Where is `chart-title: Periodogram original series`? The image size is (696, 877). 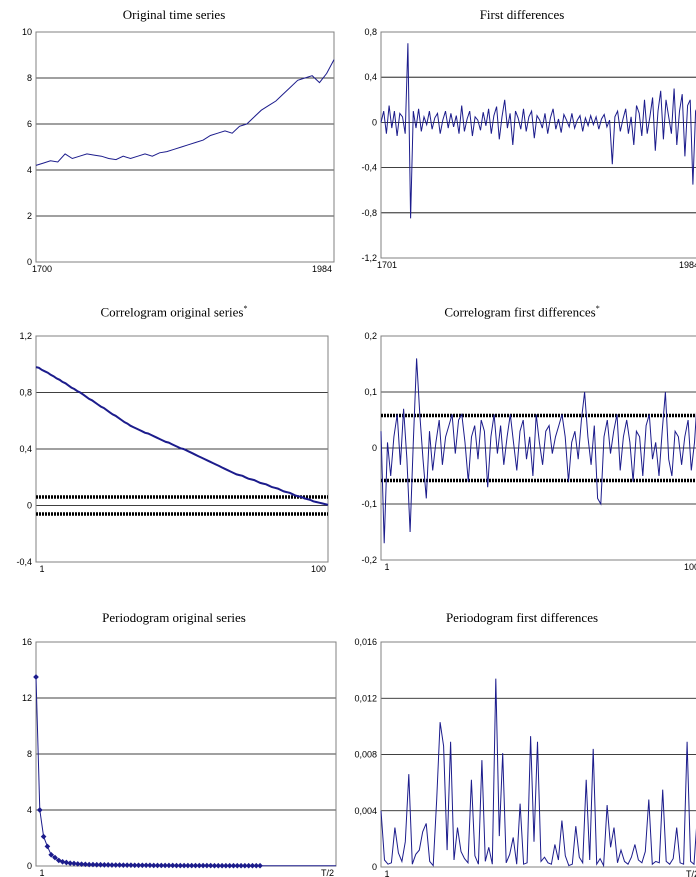 chart-title: Periodogram original series is located at coordinates (174, 617).